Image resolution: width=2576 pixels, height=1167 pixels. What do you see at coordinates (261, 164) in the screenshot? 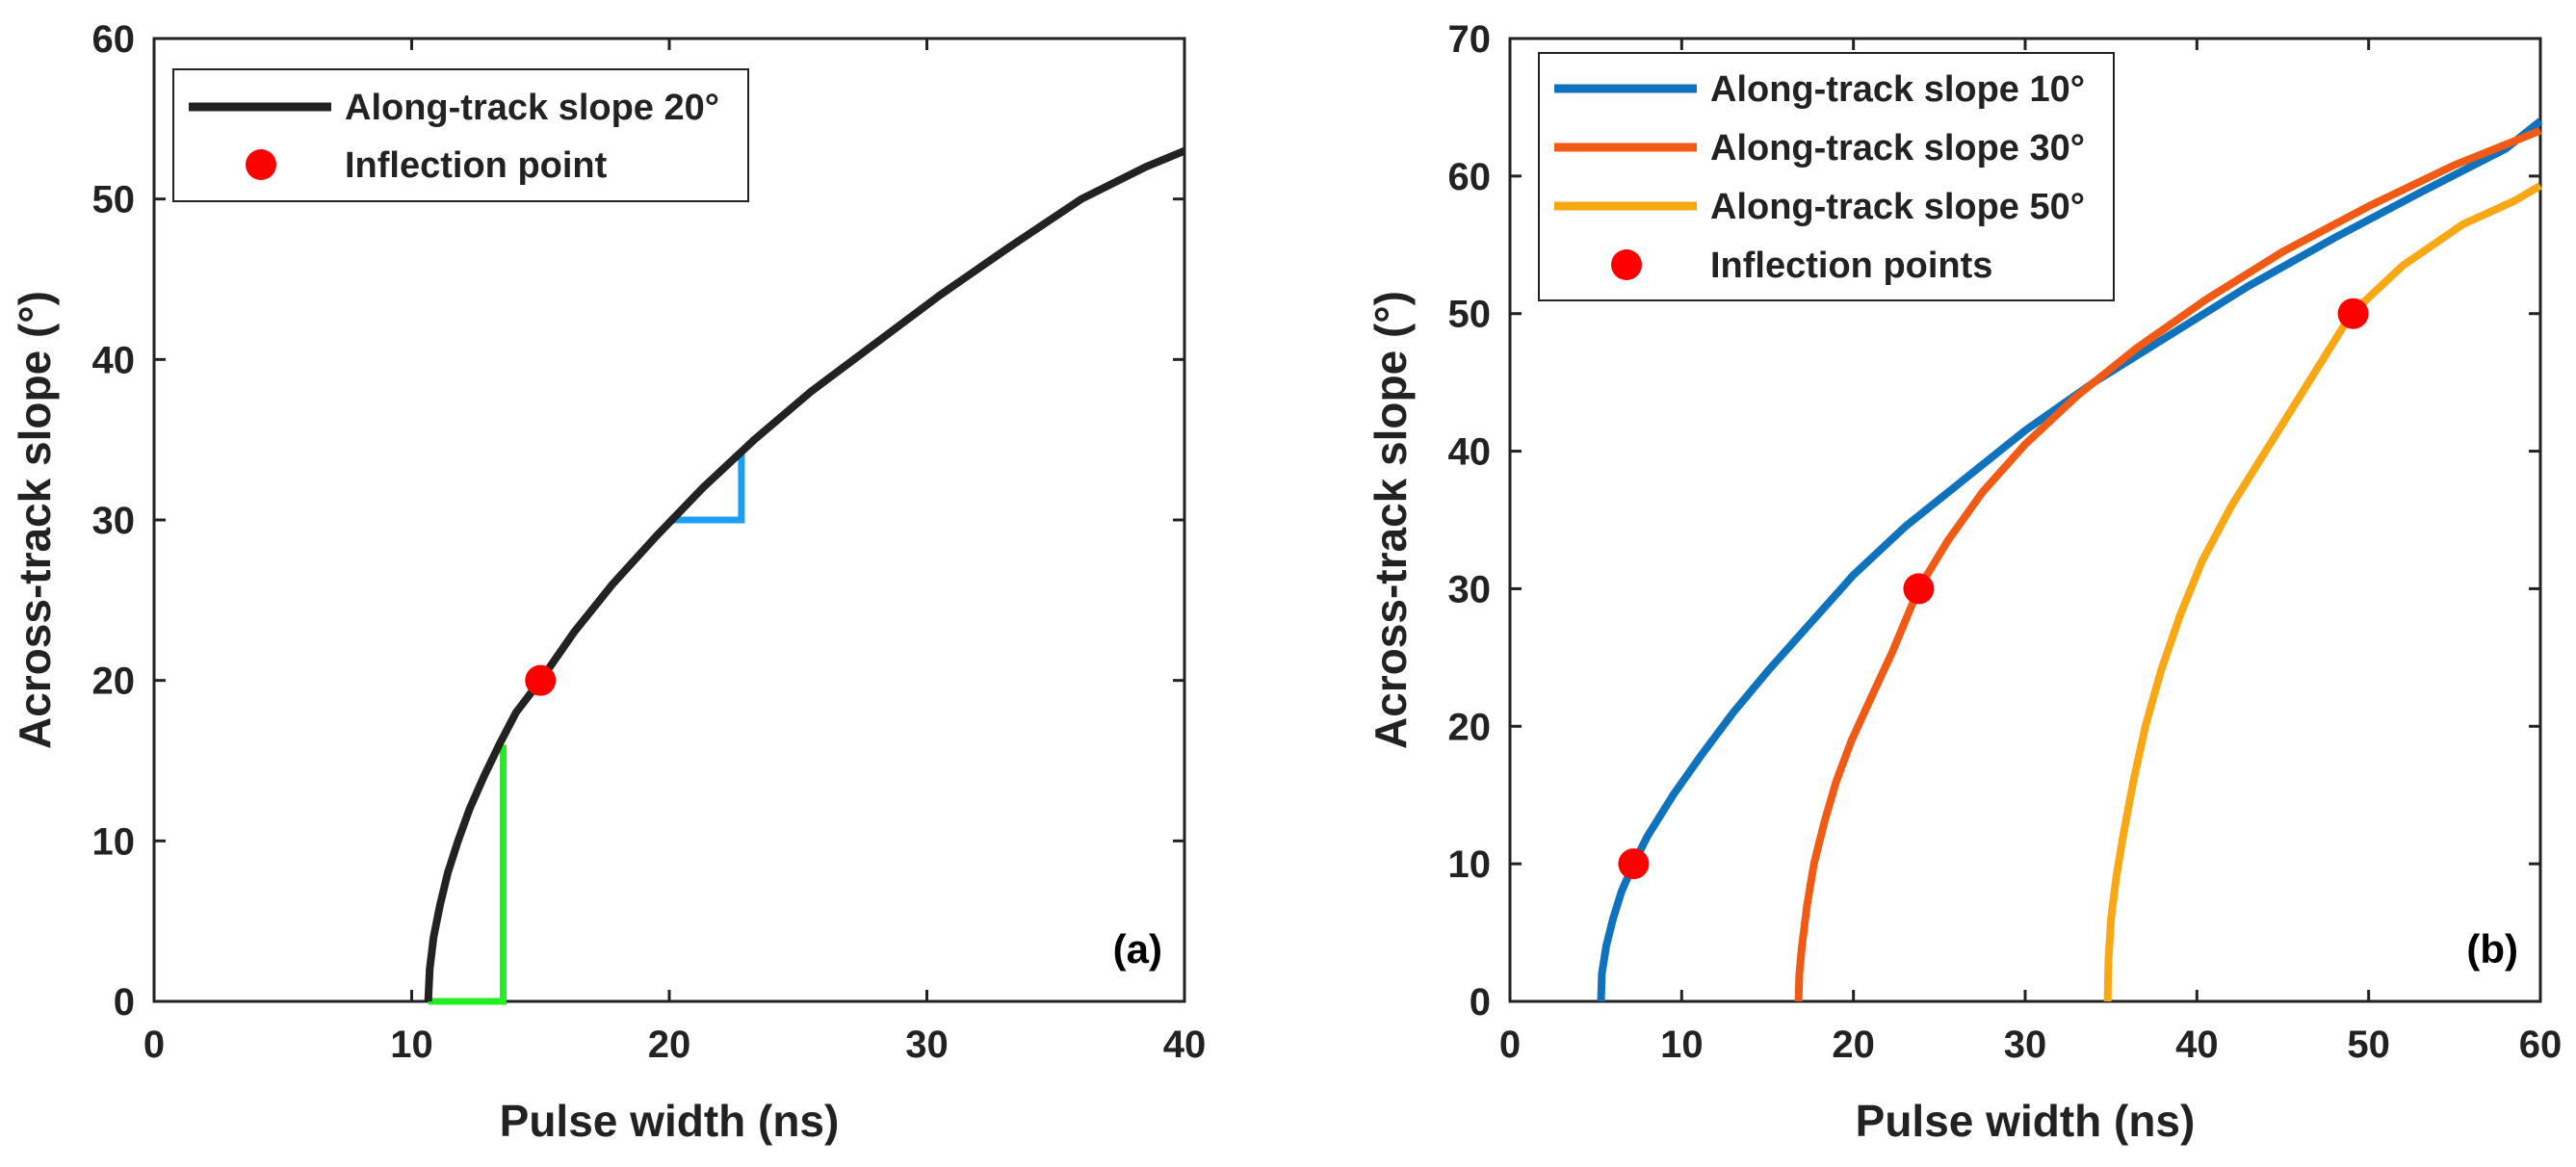
I see `legend-marker-a-points` at bounding box center [261, 164].